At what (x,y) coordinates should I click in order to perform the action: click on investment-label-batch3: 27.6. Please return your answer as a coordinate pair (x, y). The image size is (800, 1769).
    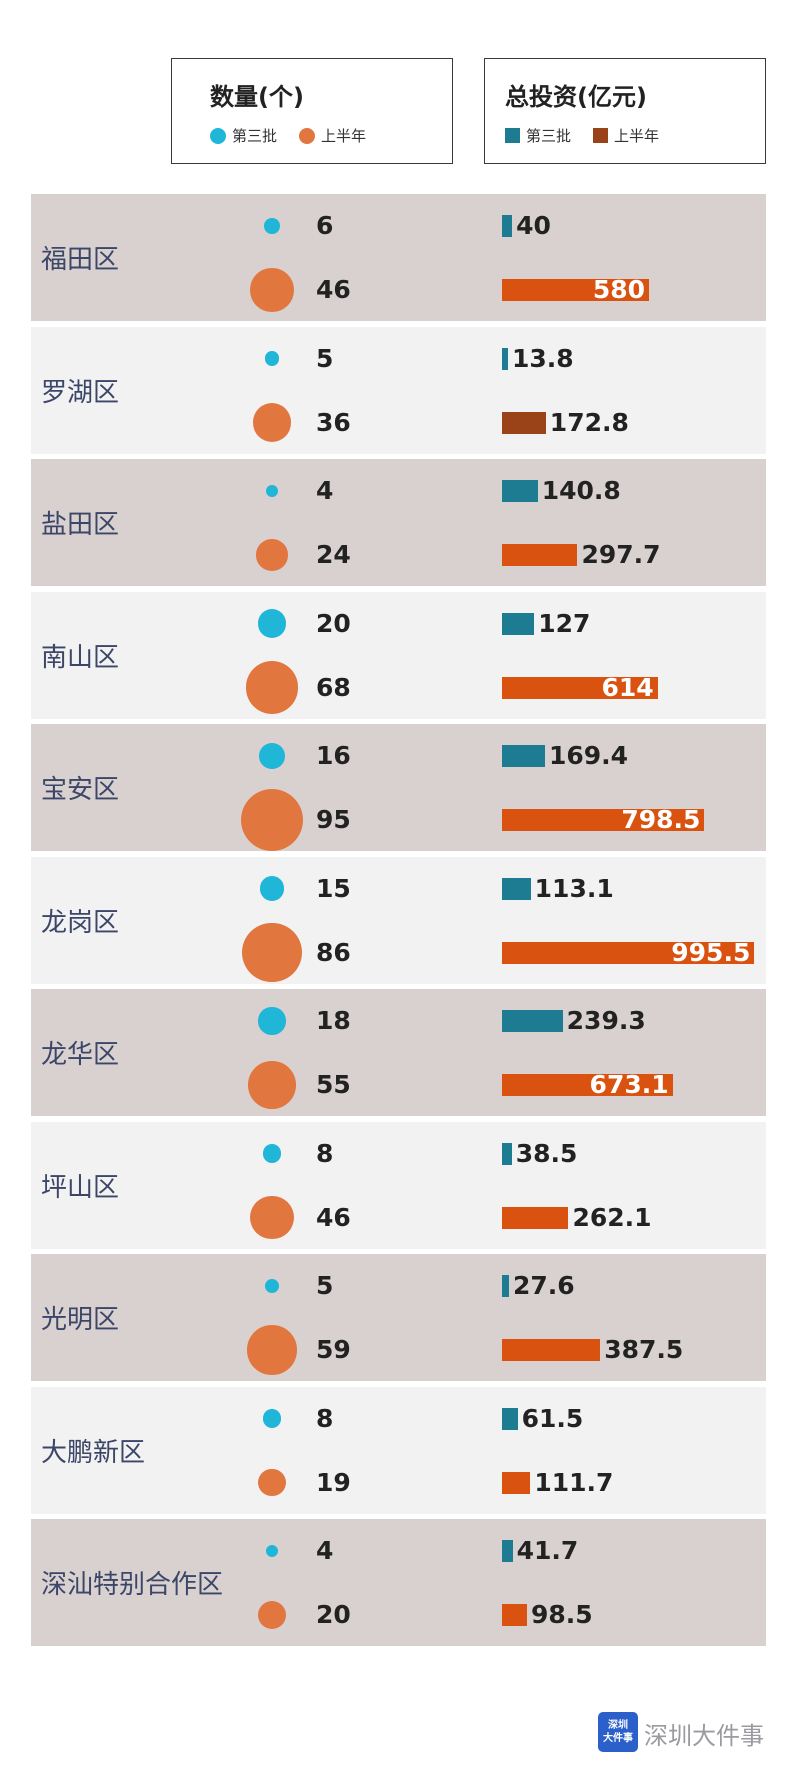
    Looking at the image, I should click on (543, 1285).